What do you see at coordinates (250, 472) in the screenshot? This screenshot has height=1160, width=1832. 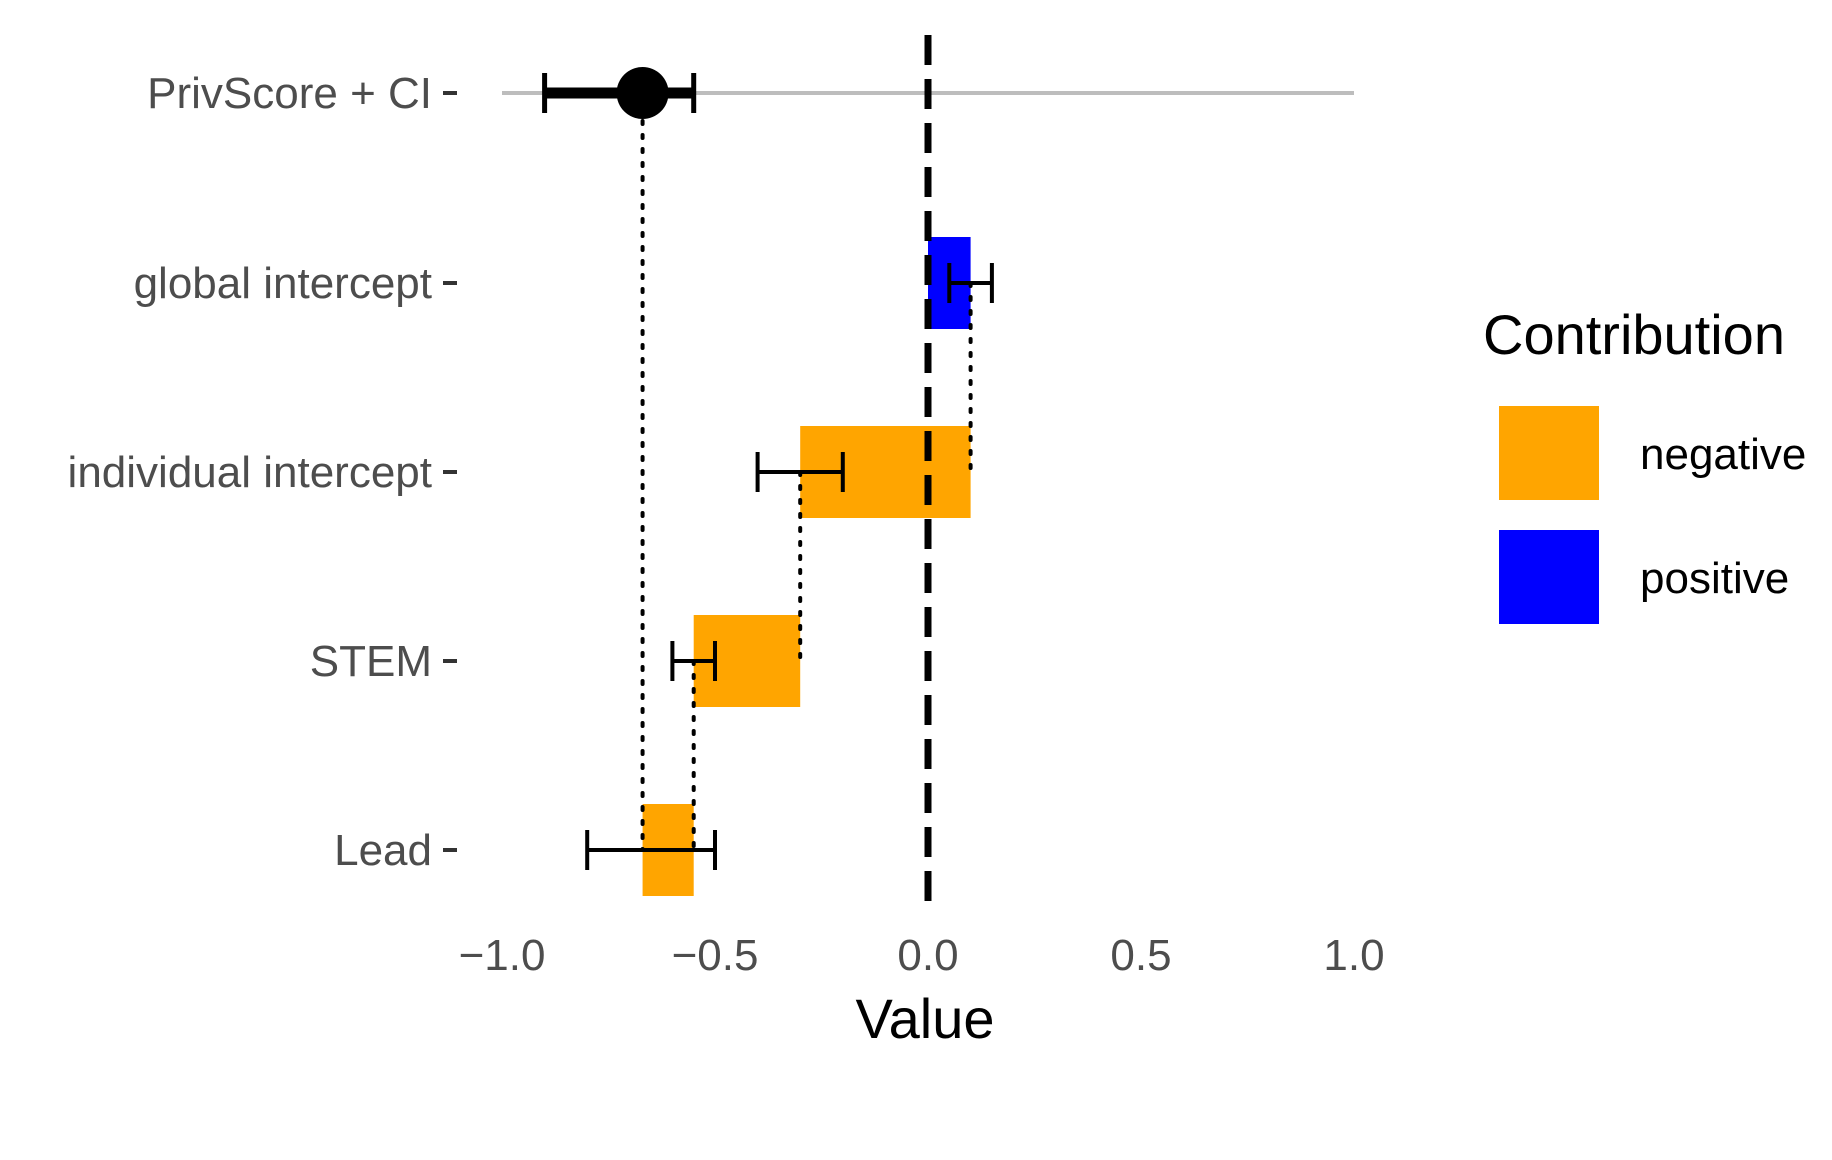 I see `y-tick-label: individual intercept` at bounding box center [250, 472].